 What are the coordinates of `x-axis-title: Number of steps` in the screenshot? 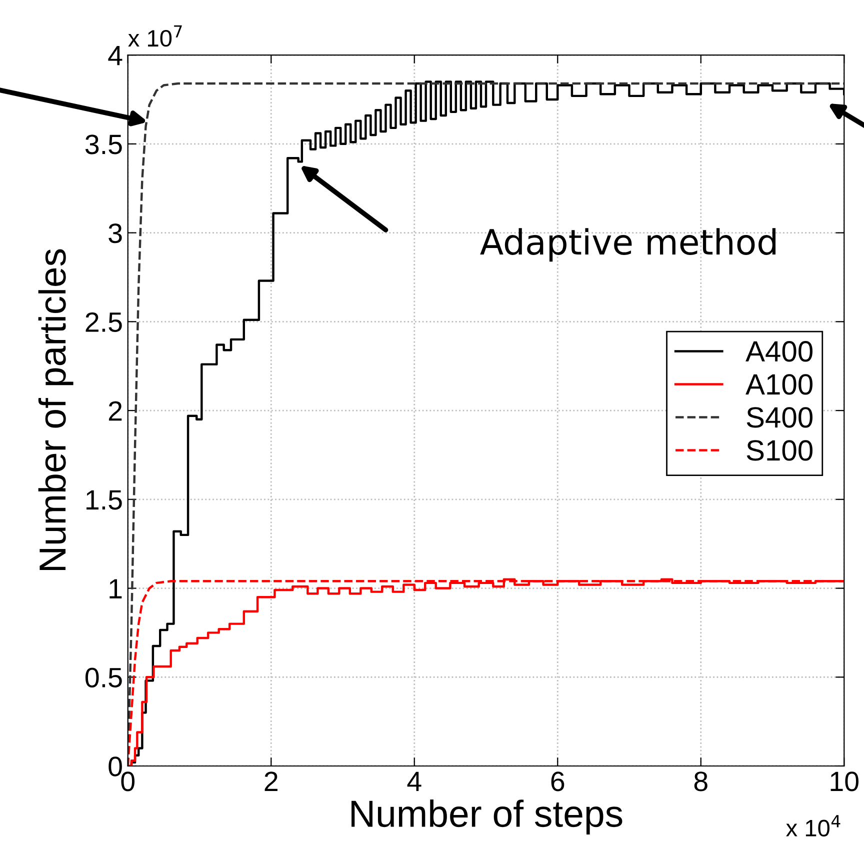 It's located at (487, 817).